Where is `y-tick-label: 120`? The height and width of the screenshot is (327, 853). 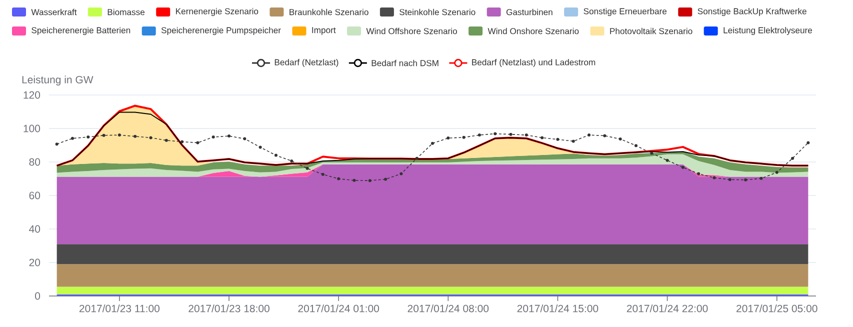
y-tick-label: 120 is located at coordinates (32, 95).